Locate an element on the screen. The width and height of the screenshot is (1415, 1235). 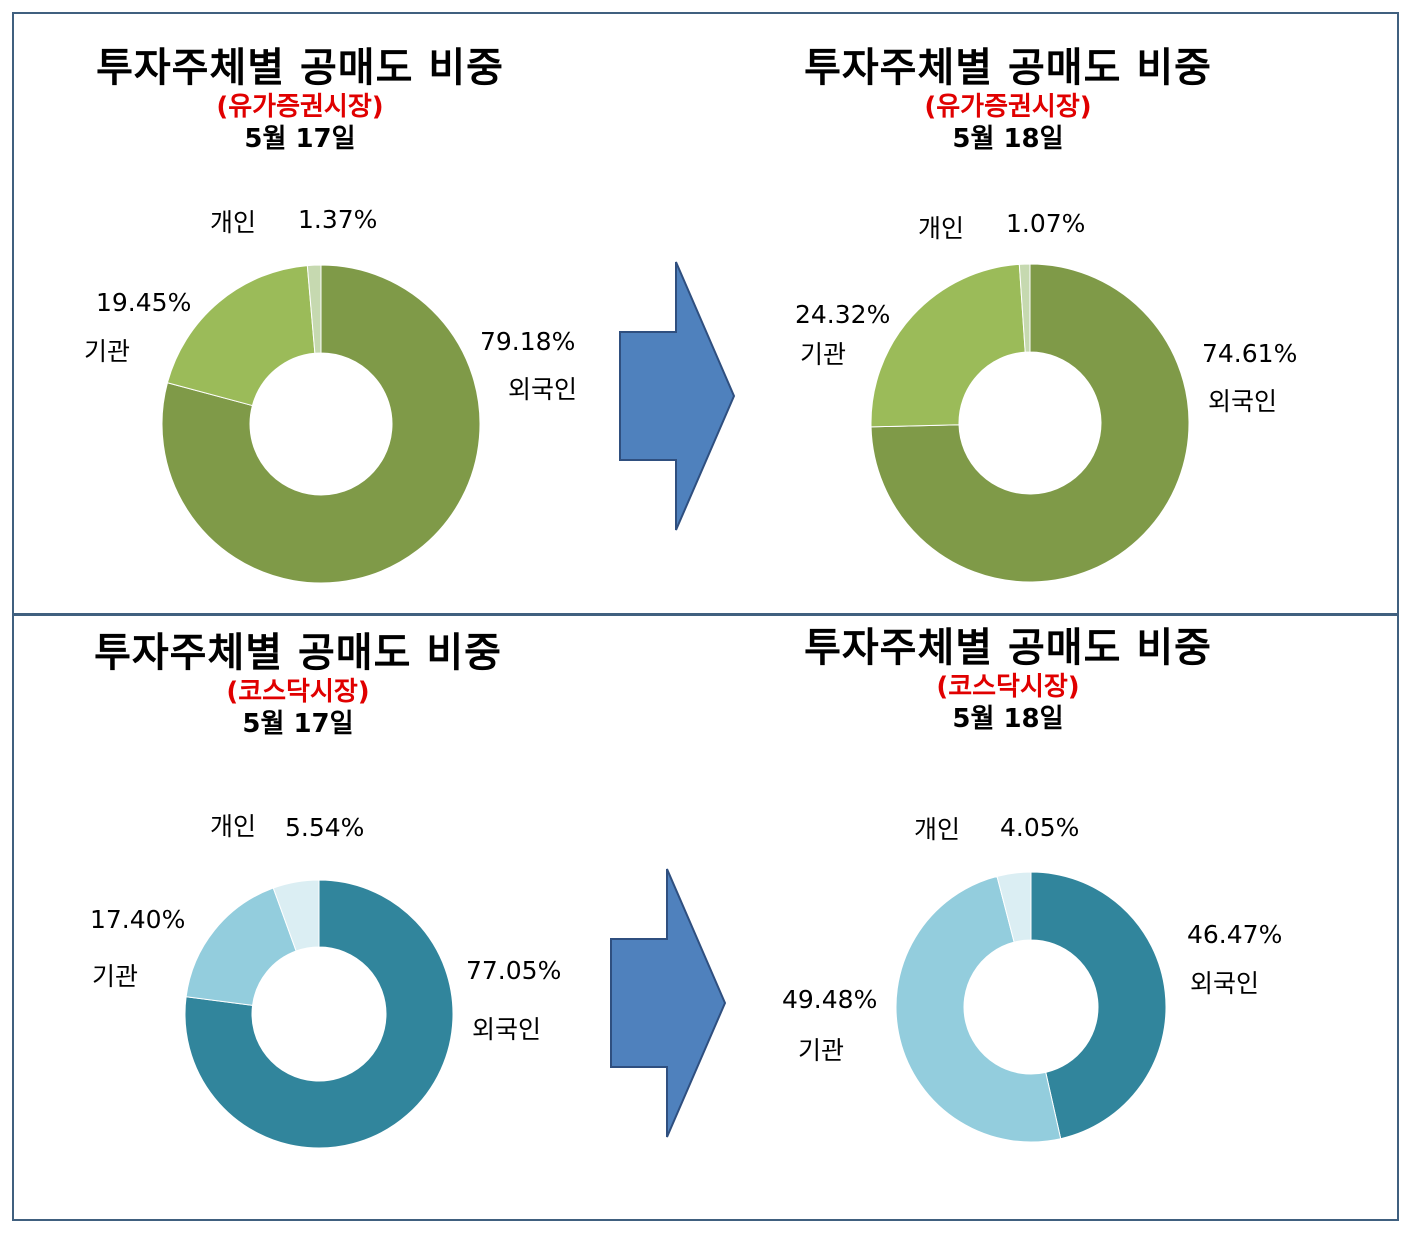
slice-value-label: 49.48% is located at coordinates (830, 999).